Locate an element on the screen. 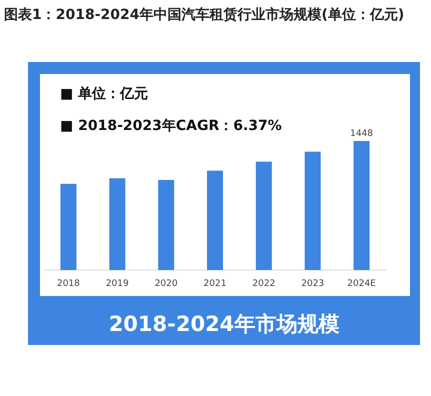 The image size is (431, 396). x-tick-label: 2018 is located at coordinates (68, 284).